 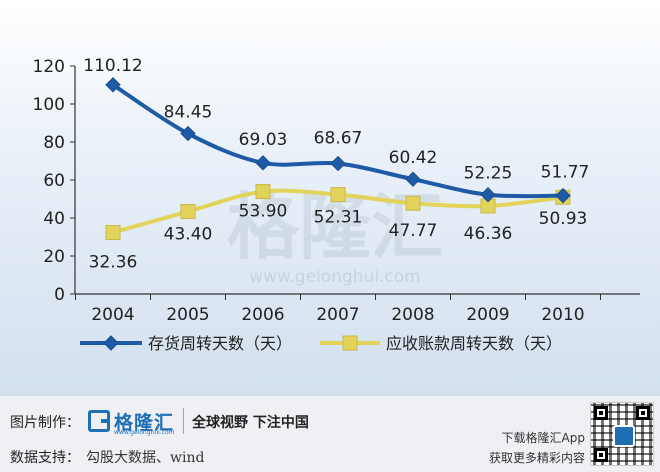 What do you see at coordinates (488, 234) in the screenshot?
I see `data-label-receivables: 46.36` at bounding box center [488, 234].